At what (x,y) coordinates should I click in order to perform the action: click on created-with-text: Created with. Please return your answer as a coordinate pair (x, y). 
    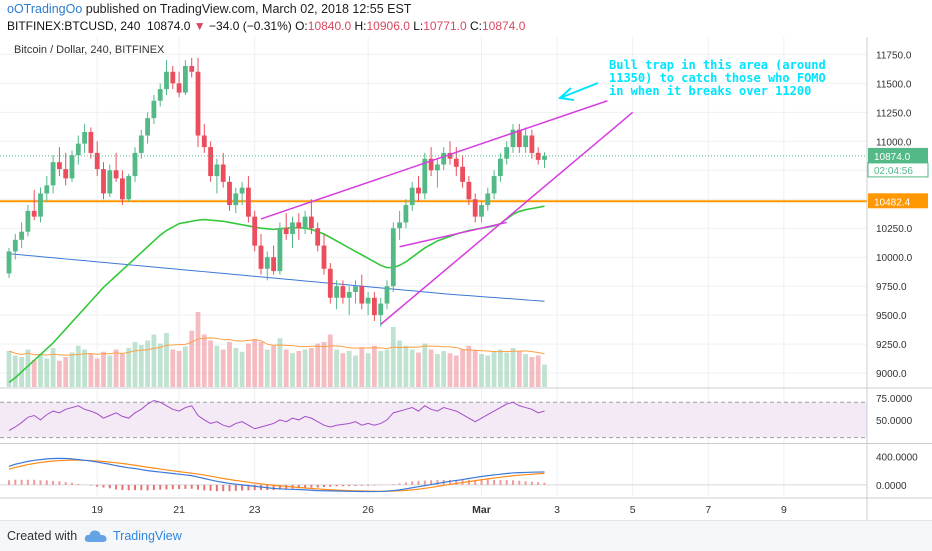
    Looking at the image, I should click on (42, 536).